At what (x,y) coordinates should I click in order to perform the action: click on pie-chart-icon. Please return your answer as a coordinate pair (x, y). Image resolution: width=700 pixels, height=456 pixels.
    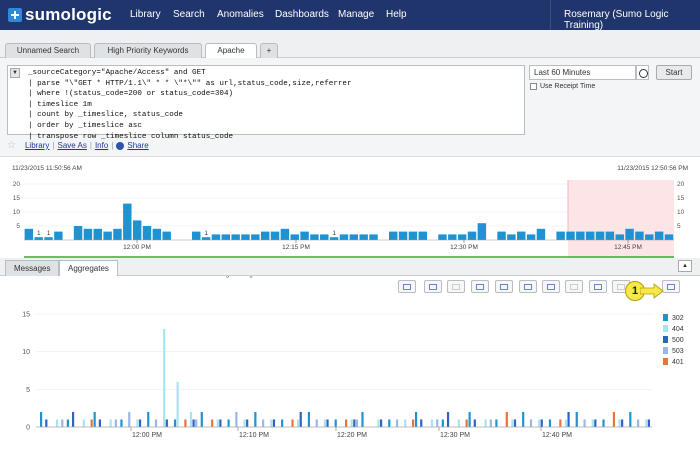
    Looking at the image, I should click on (528, 286).